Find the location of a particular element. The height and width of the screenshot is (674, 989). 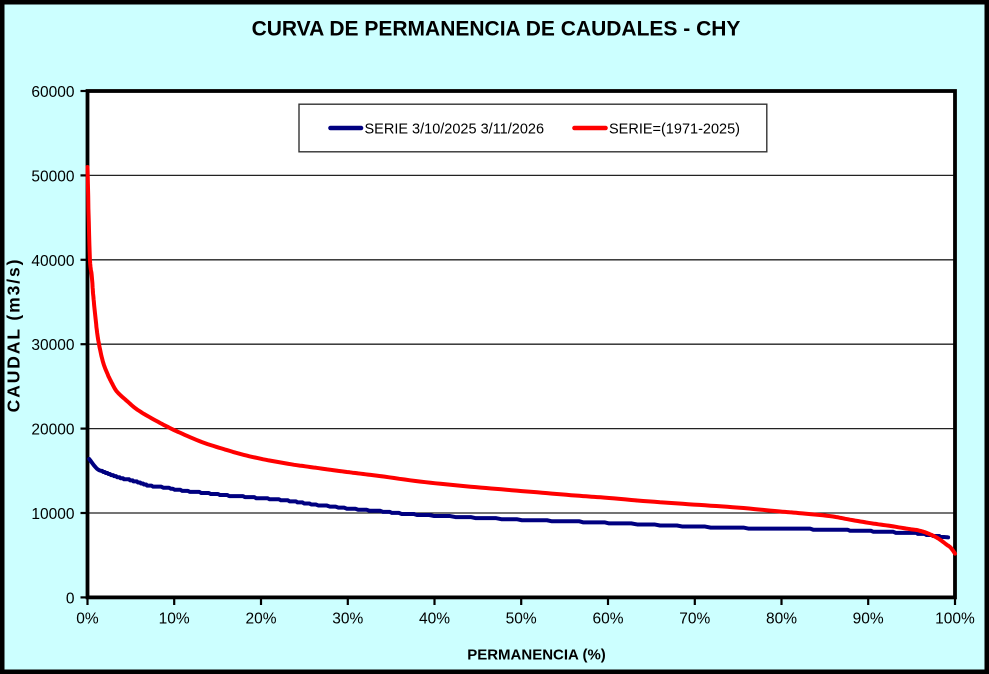

svg-text: 20000 is located at coordinates (52, 430).